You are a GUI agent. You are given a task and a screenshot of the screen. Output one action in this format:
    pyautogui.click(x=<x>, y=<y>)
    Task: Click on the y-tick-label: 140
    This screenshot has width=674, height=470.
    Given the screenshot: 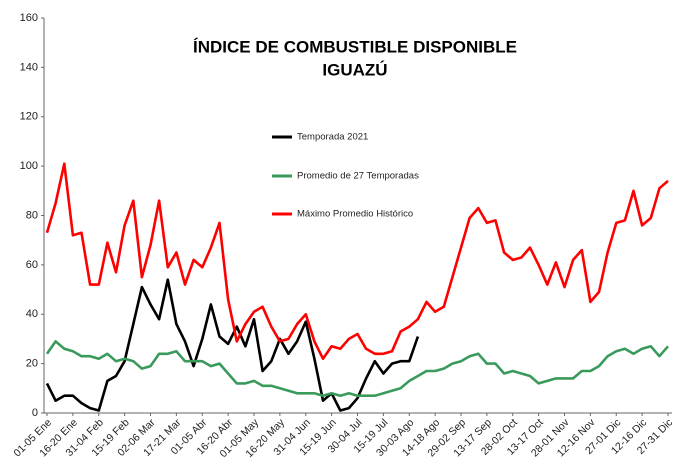 What is the action you would take?
    pyautogui.click(x=29, y=67)
    